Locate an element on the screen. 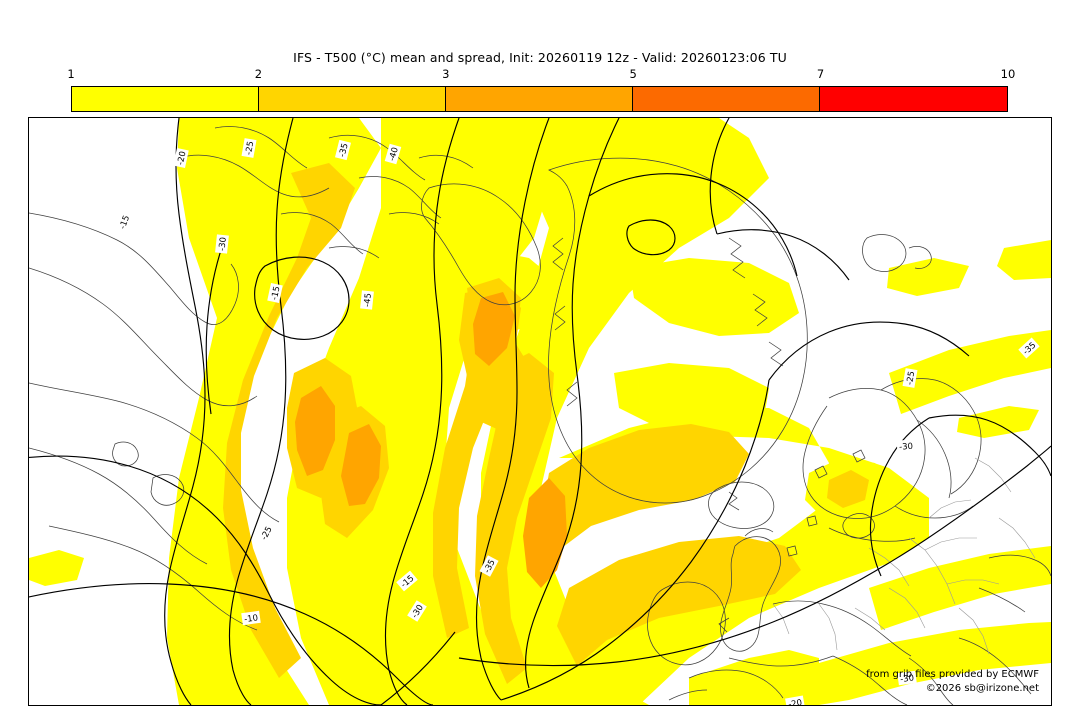  colorbar-tick-2: 2 is located at coordinates (258, 74).